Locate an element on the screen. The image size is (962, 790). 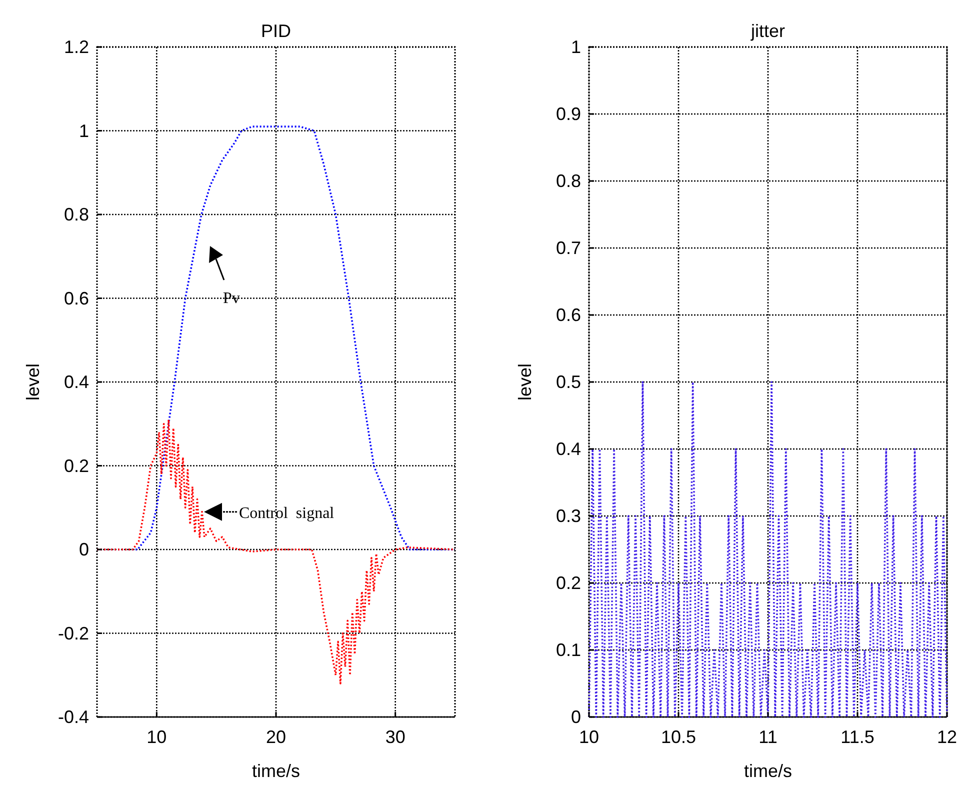
line-series is located at coordinates (276, 551).